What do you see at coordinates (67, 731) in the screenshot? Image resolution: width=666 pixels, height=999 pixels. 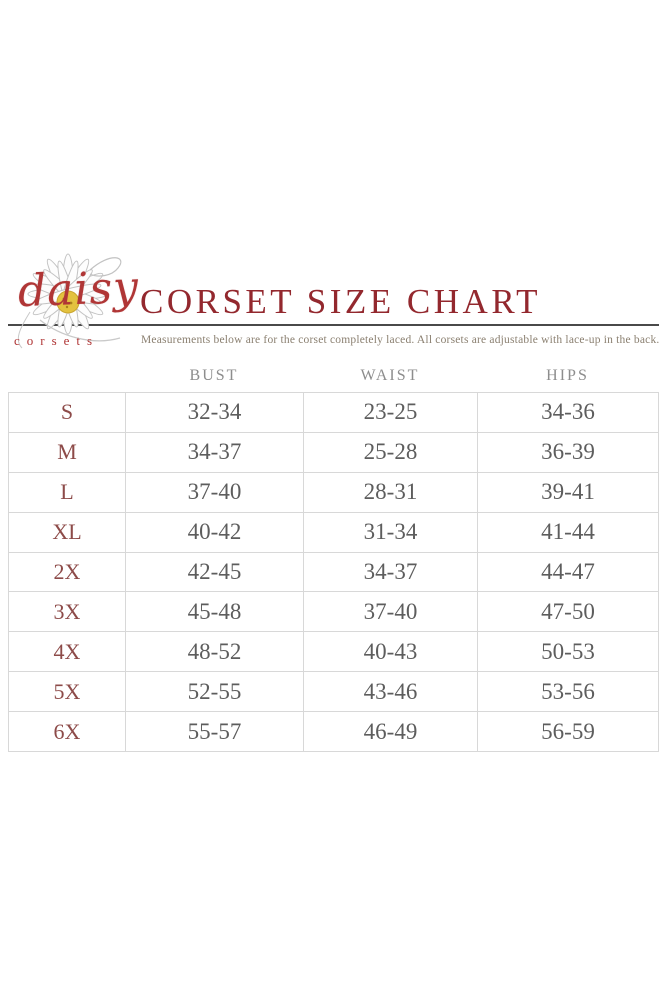 I see `size-label: 6X` at bounding box center [67, 731].